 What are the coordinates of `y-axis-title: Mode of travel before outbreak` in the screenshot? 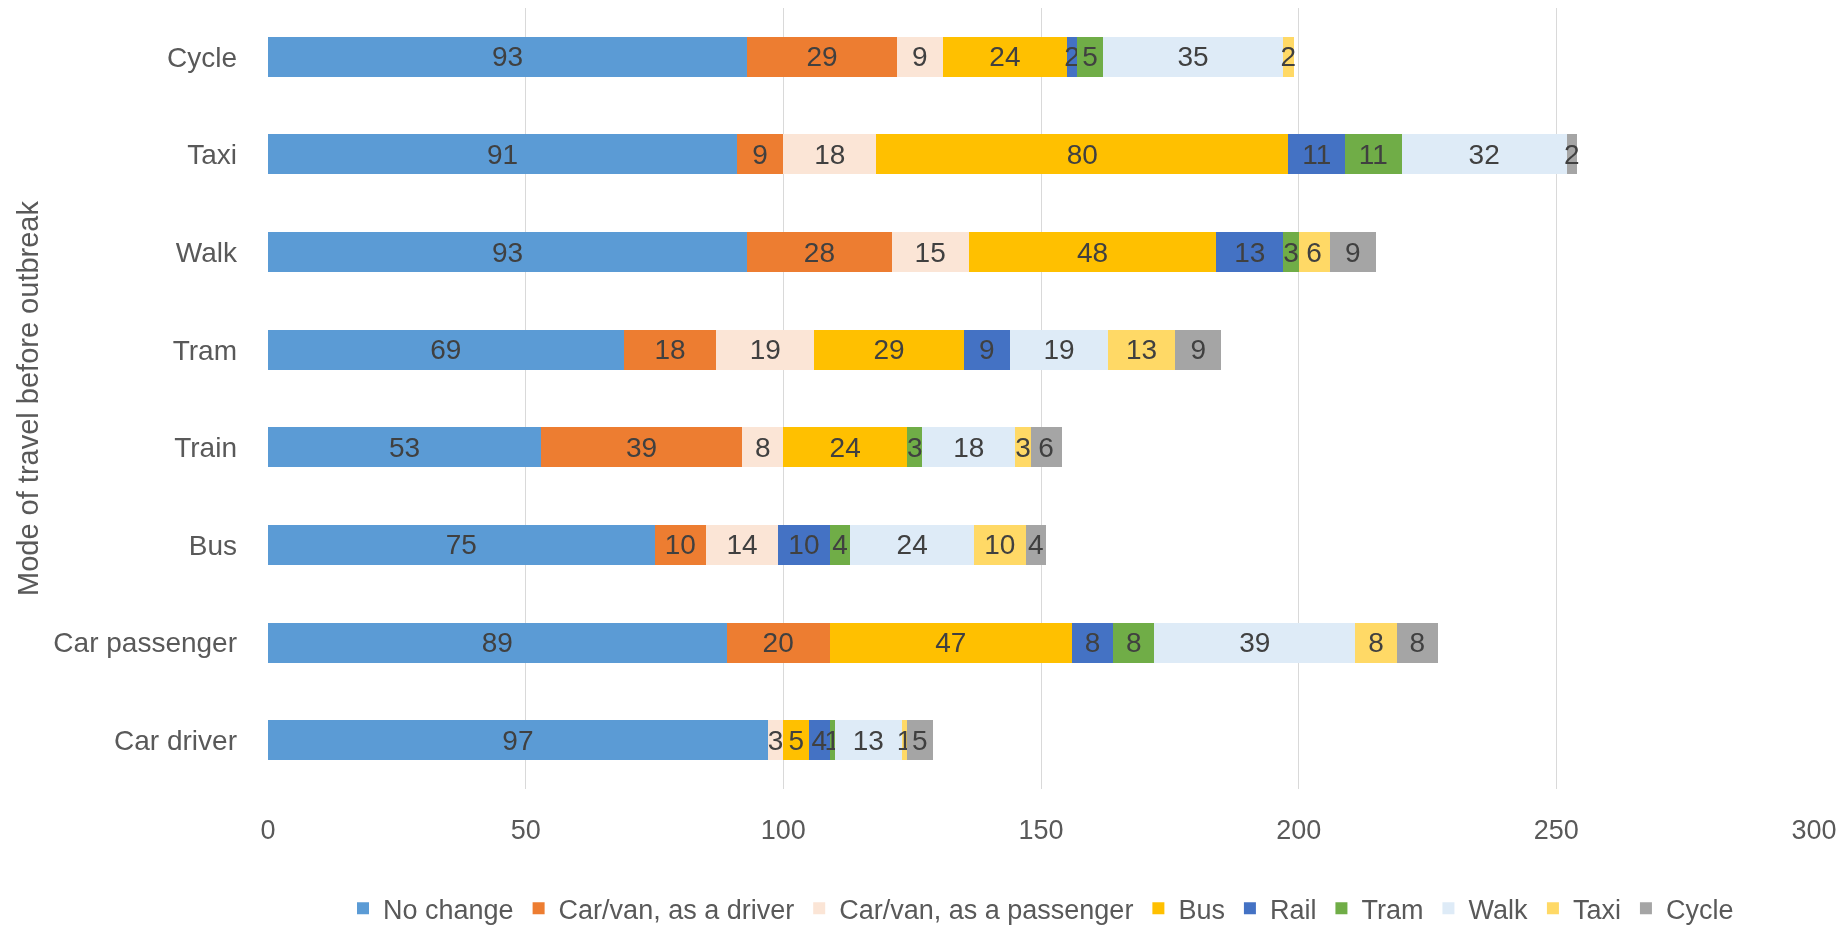 It's located at (27, 398).